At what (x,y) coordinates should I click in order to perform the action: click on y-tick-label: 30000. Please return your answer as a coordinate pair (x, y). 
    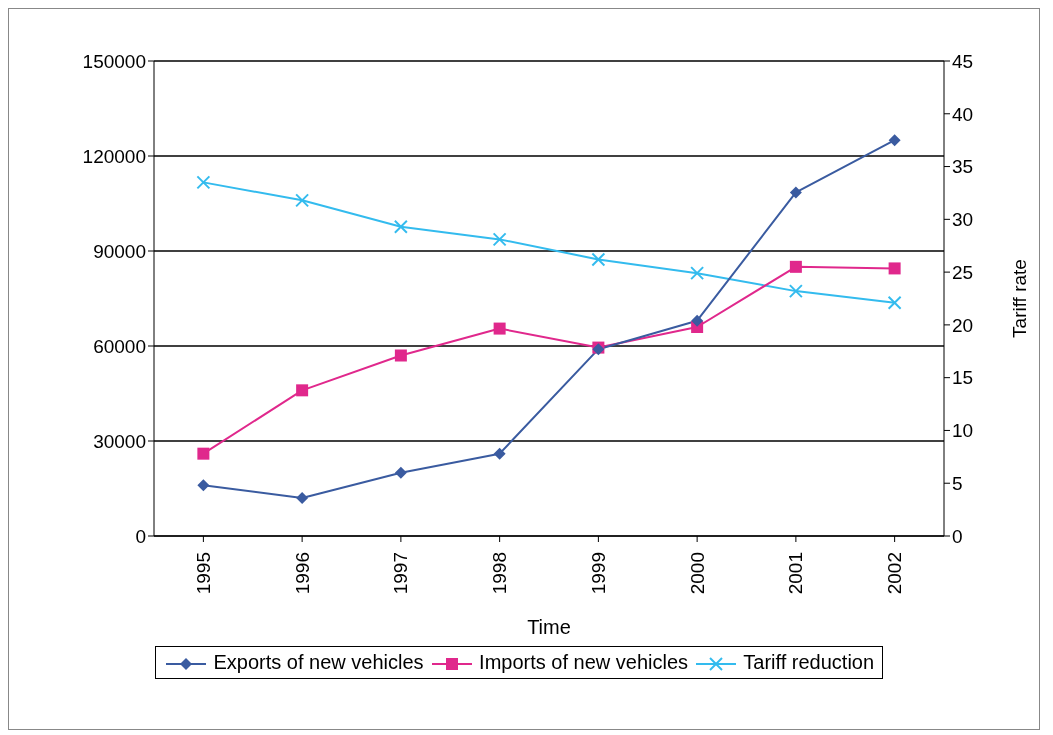
    Looking at the image, I should click on (119, 441).